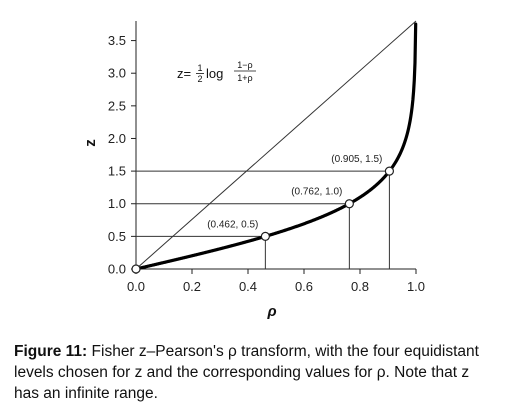 This screenshot has height=418, width=507. What do you see at coordinates (199, 79) in the screenshot?
I see `formula-frac-den: 2` at bounding box center [199, 79].